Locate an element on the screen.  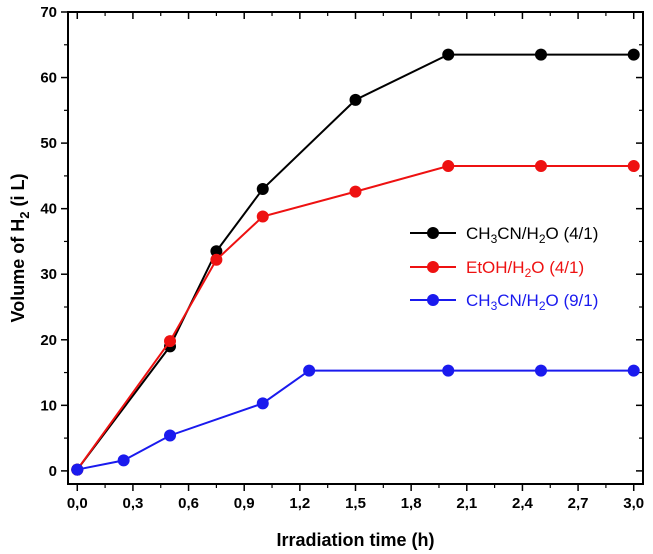
x-tick-label: 2,4 is located at coordinates (523, 503).